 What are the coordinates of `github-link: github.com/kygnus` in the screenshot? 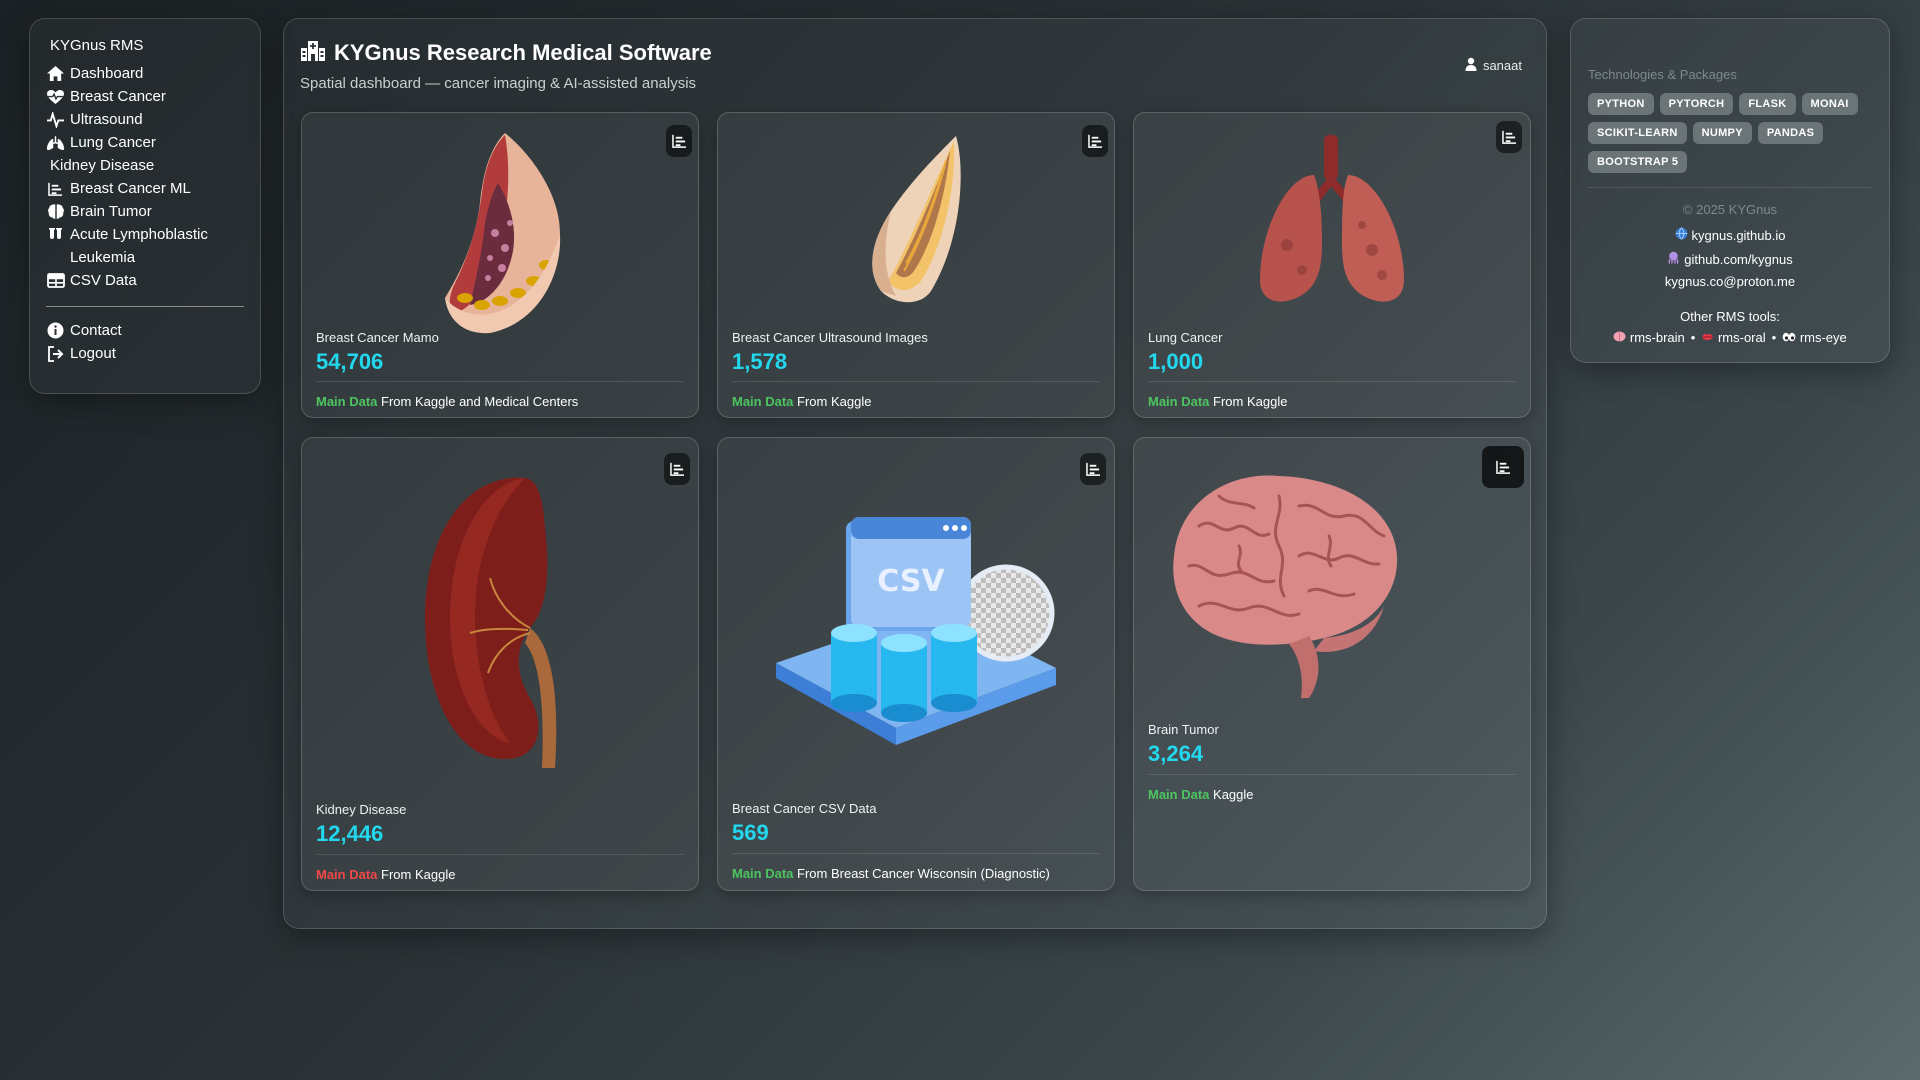 It's located at (1730, 259).